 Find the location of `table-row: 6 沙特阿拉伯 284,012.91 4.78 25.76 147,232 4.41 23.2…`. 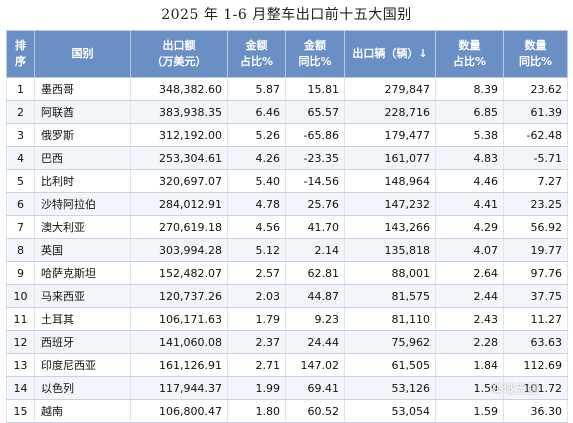

table-row: 6 沙特阿拉伯 284,012.91 4.78 25.76 147,232 4.41 23.2… is located at coordinates (287, 204).